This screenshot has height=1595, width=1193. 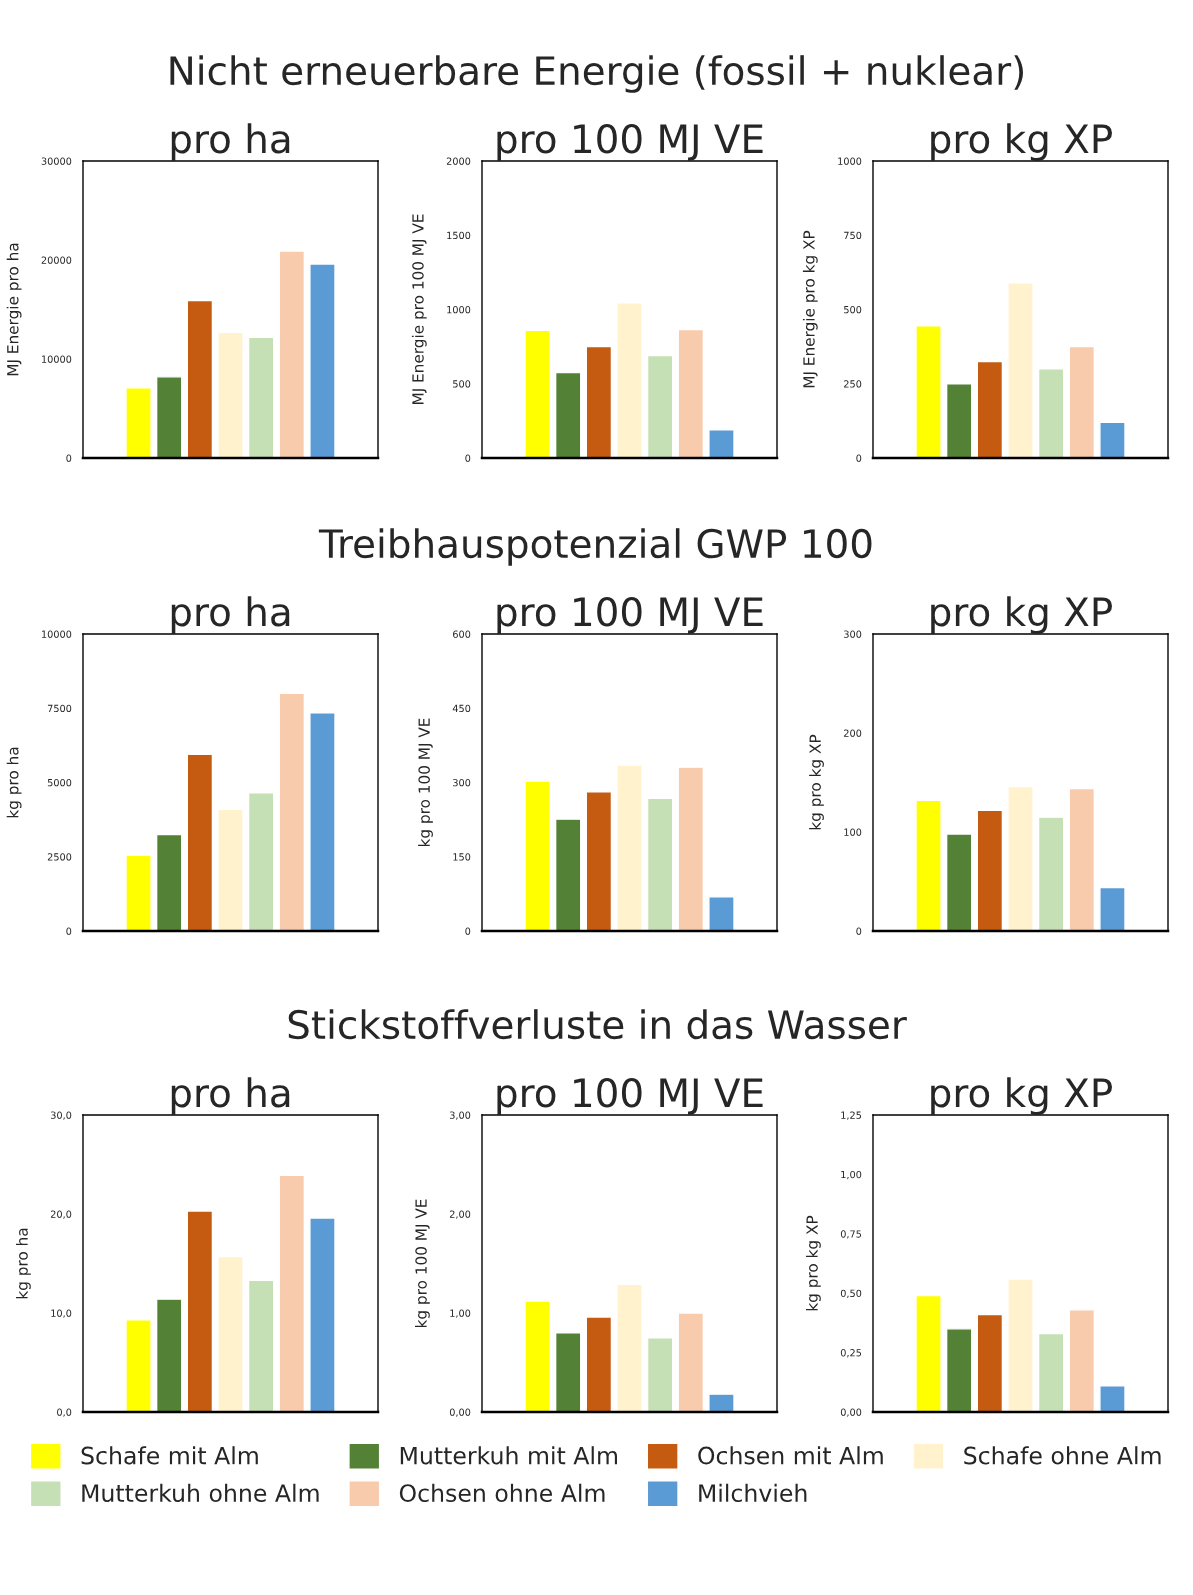 I want to click on y-tick-label: 20,0, so click(x=61, y=1214).